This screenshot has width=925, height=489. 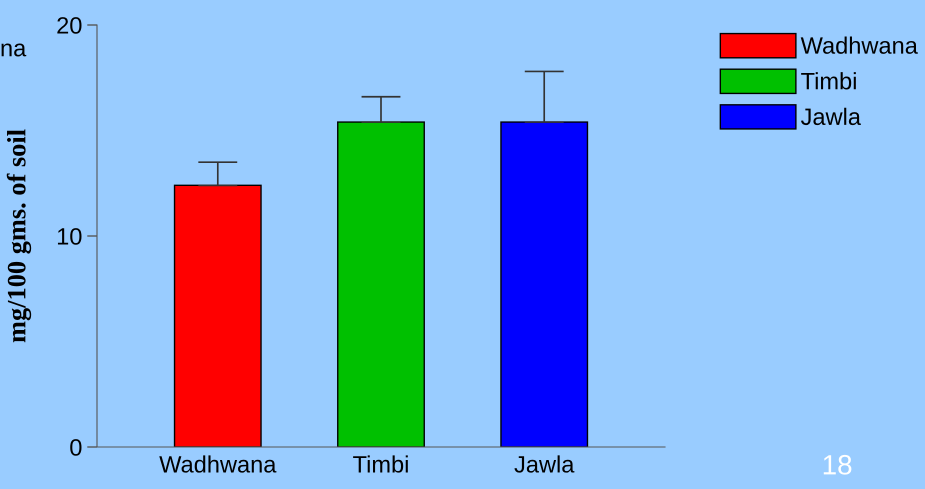 I want to click on legend-label: Timbi, so click(x=828, y=81).